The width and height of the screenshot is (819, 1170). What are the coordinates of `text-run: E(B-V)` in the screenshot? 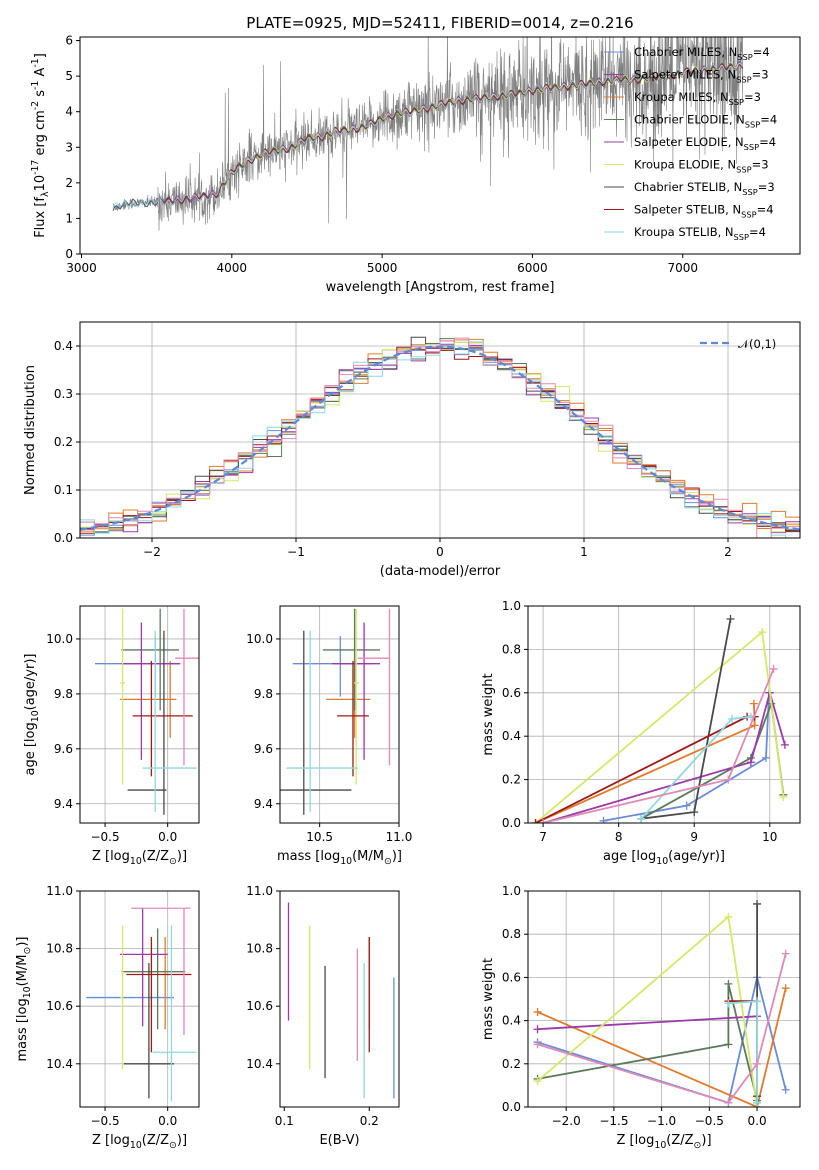 It's located at (339, 1140).